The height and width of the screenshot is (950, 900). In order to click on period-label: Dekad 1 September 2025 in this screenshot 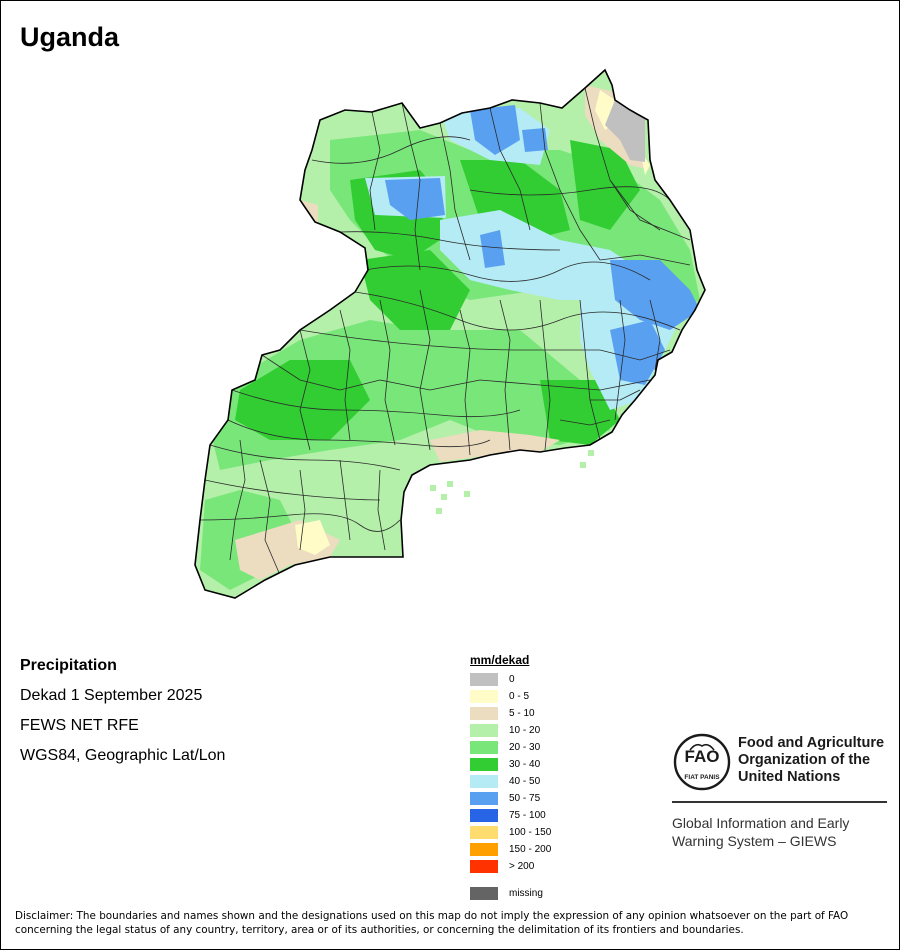, I will do `click(111, 695)`.